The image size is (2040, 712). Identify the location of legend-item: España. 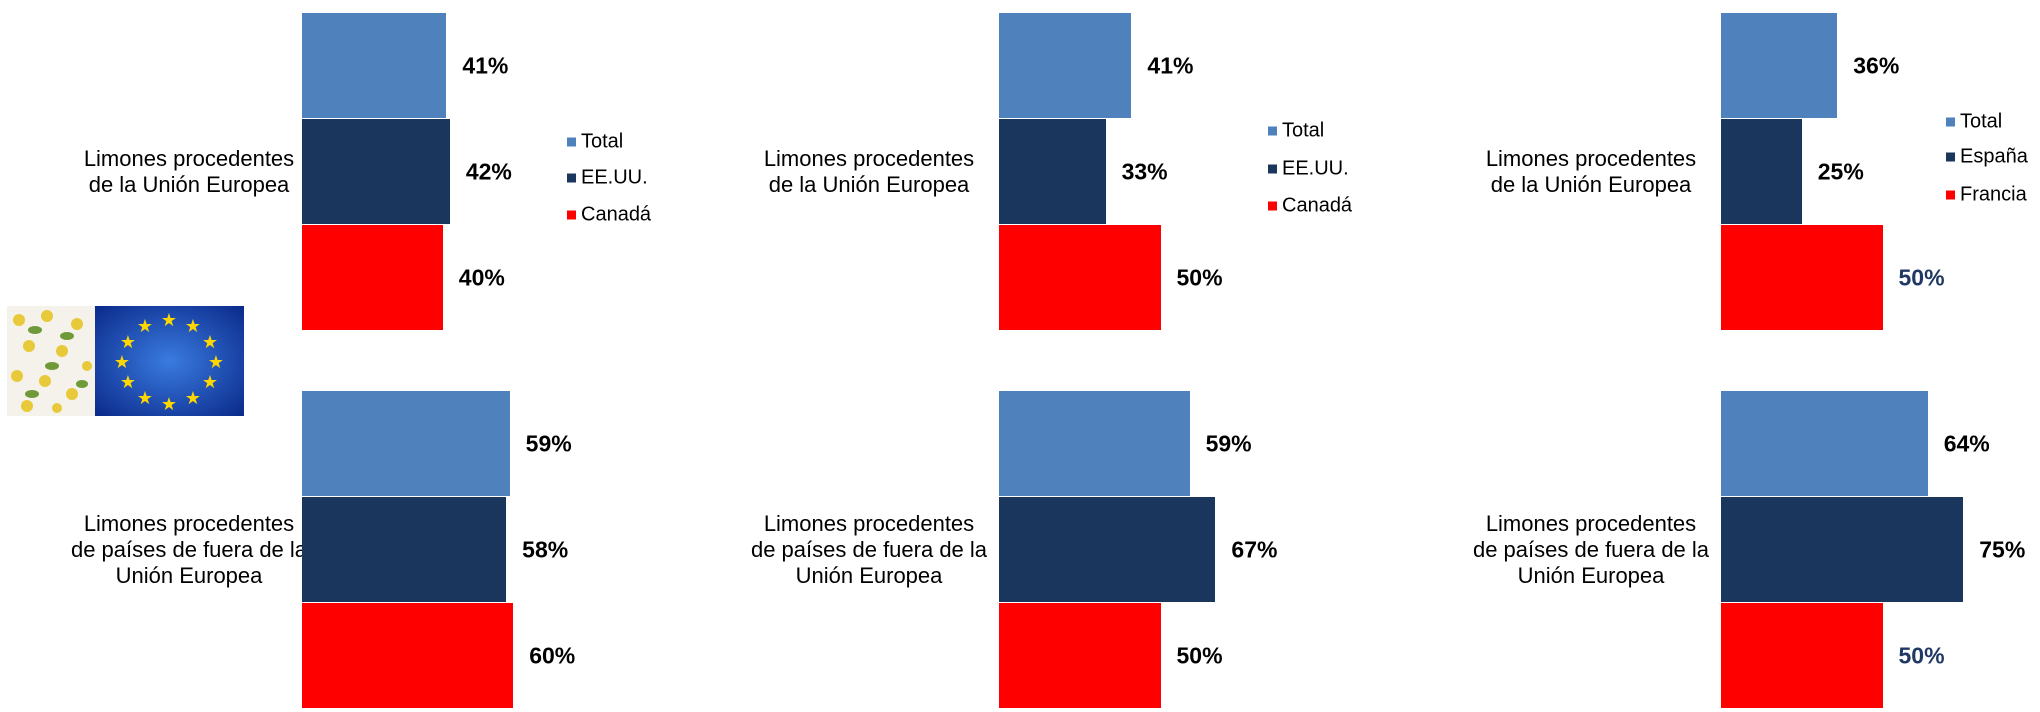
(1987, 157).